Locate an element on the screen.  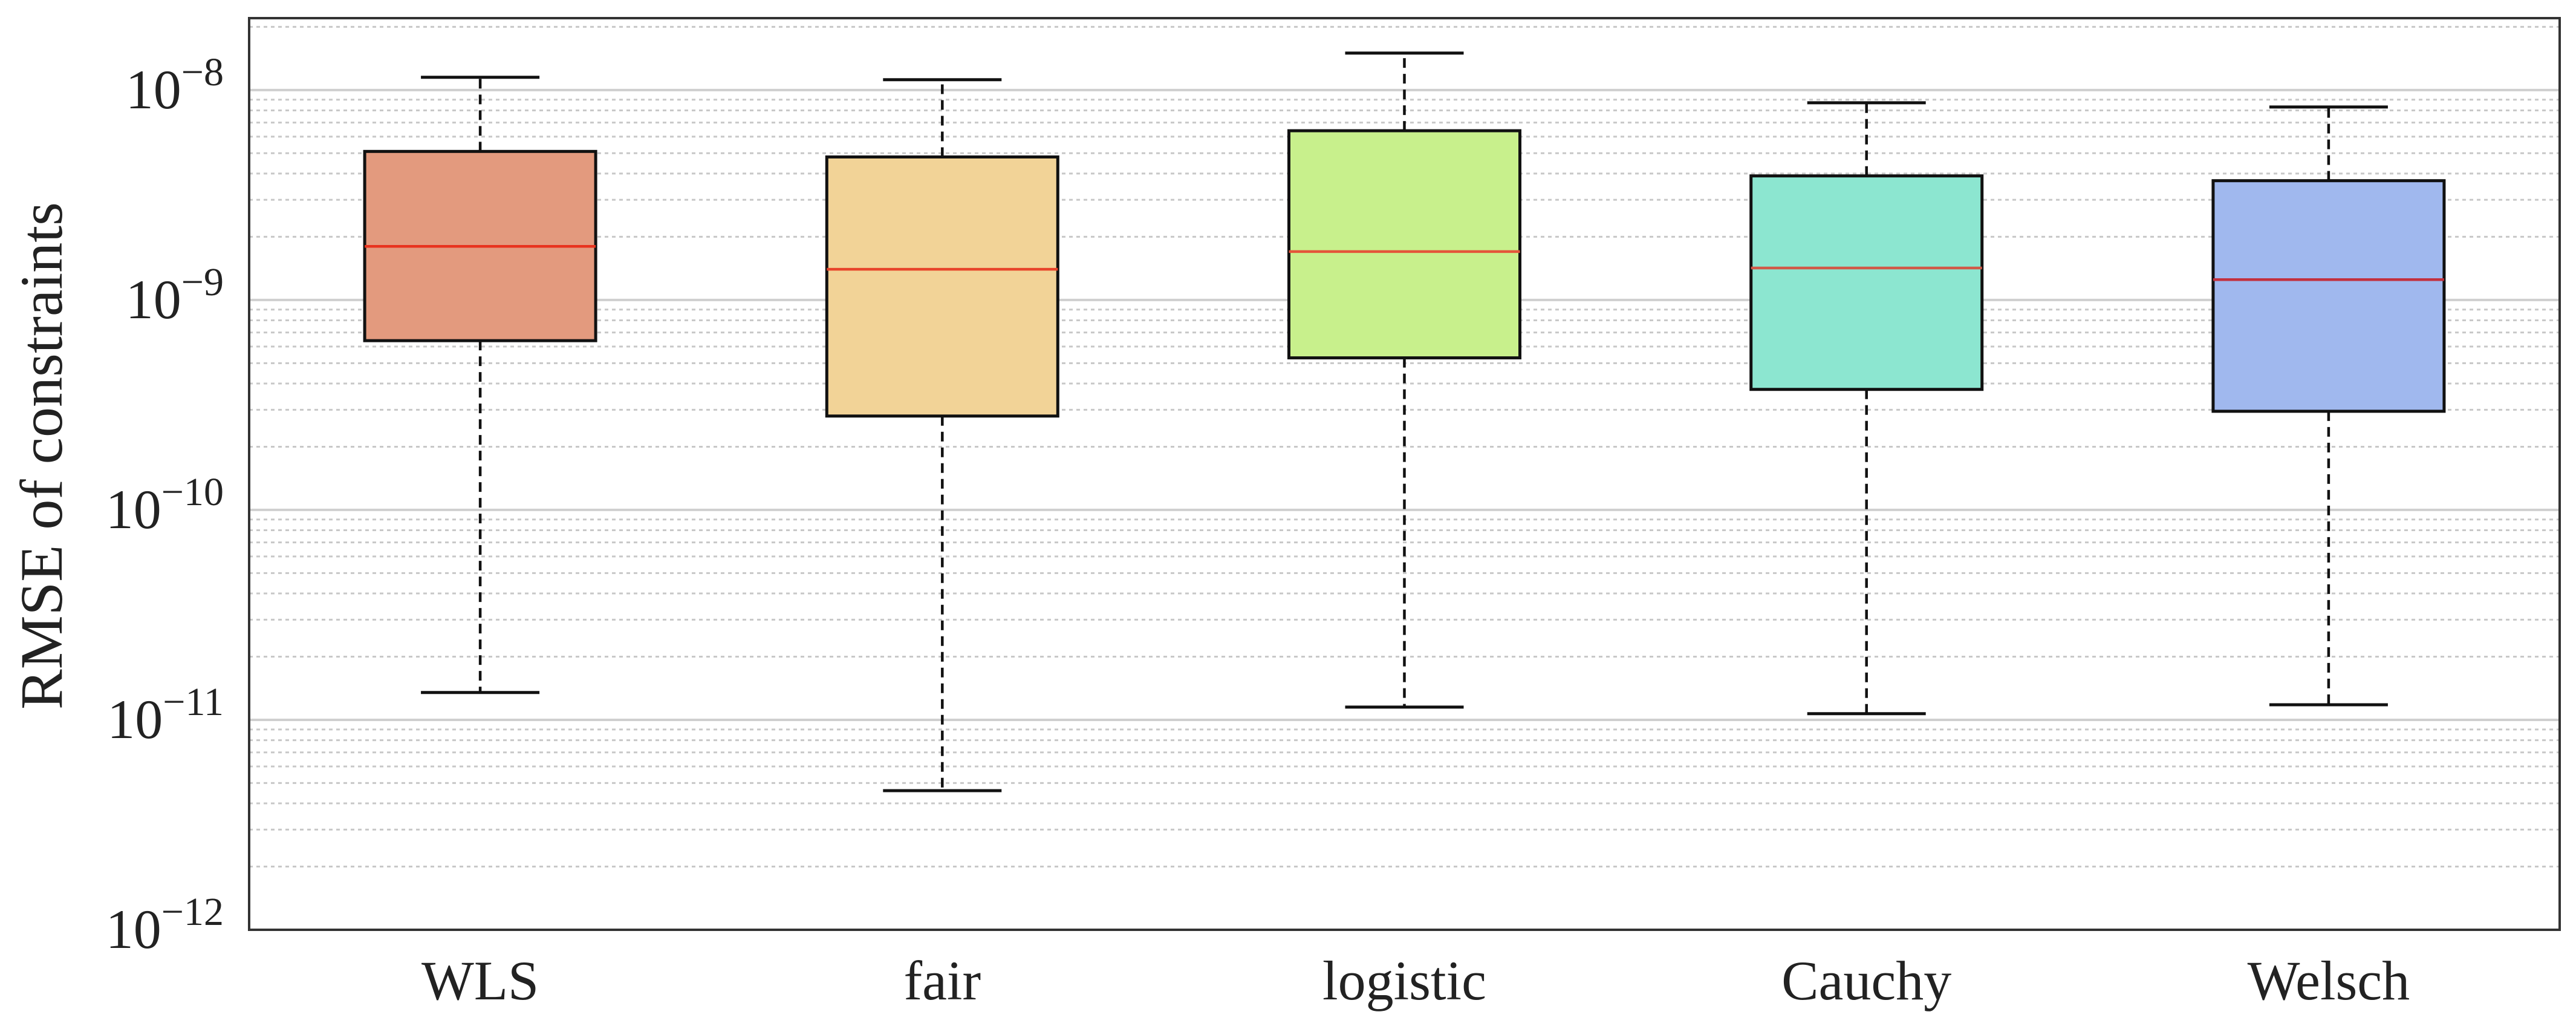
x-tick-labels: WLS fair logistic Cauchy Welsch is located at coordinates (1416, 981).